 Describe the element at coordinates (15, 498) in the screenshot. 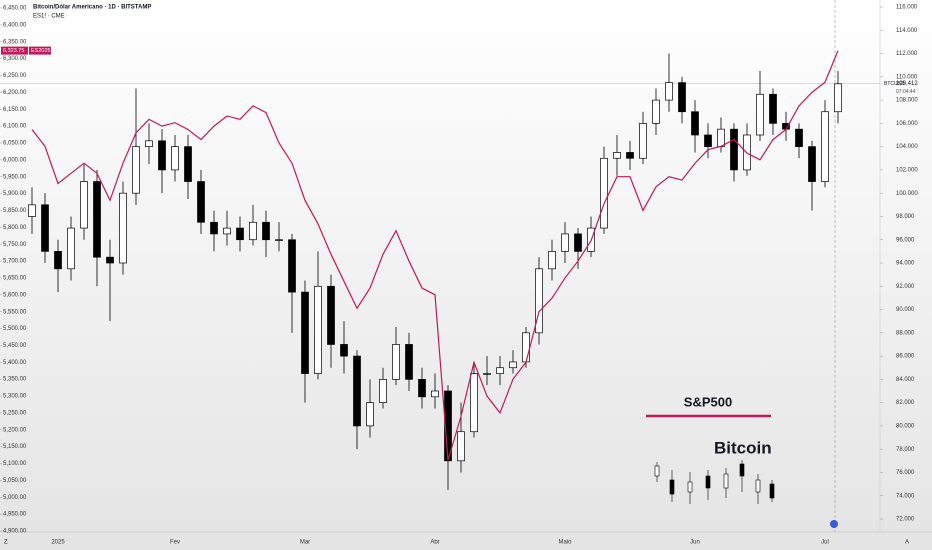

I see `y-tick-label: 5,000.00` at that location.